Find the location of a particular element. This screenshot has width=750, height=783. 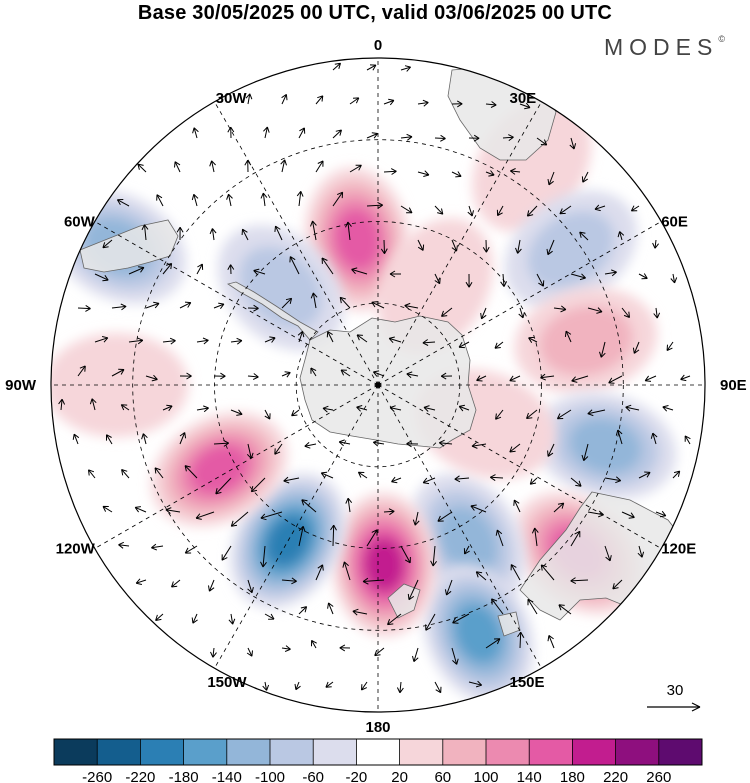

colorbar-tick-label: -220 is located at coordinates (140, 776).